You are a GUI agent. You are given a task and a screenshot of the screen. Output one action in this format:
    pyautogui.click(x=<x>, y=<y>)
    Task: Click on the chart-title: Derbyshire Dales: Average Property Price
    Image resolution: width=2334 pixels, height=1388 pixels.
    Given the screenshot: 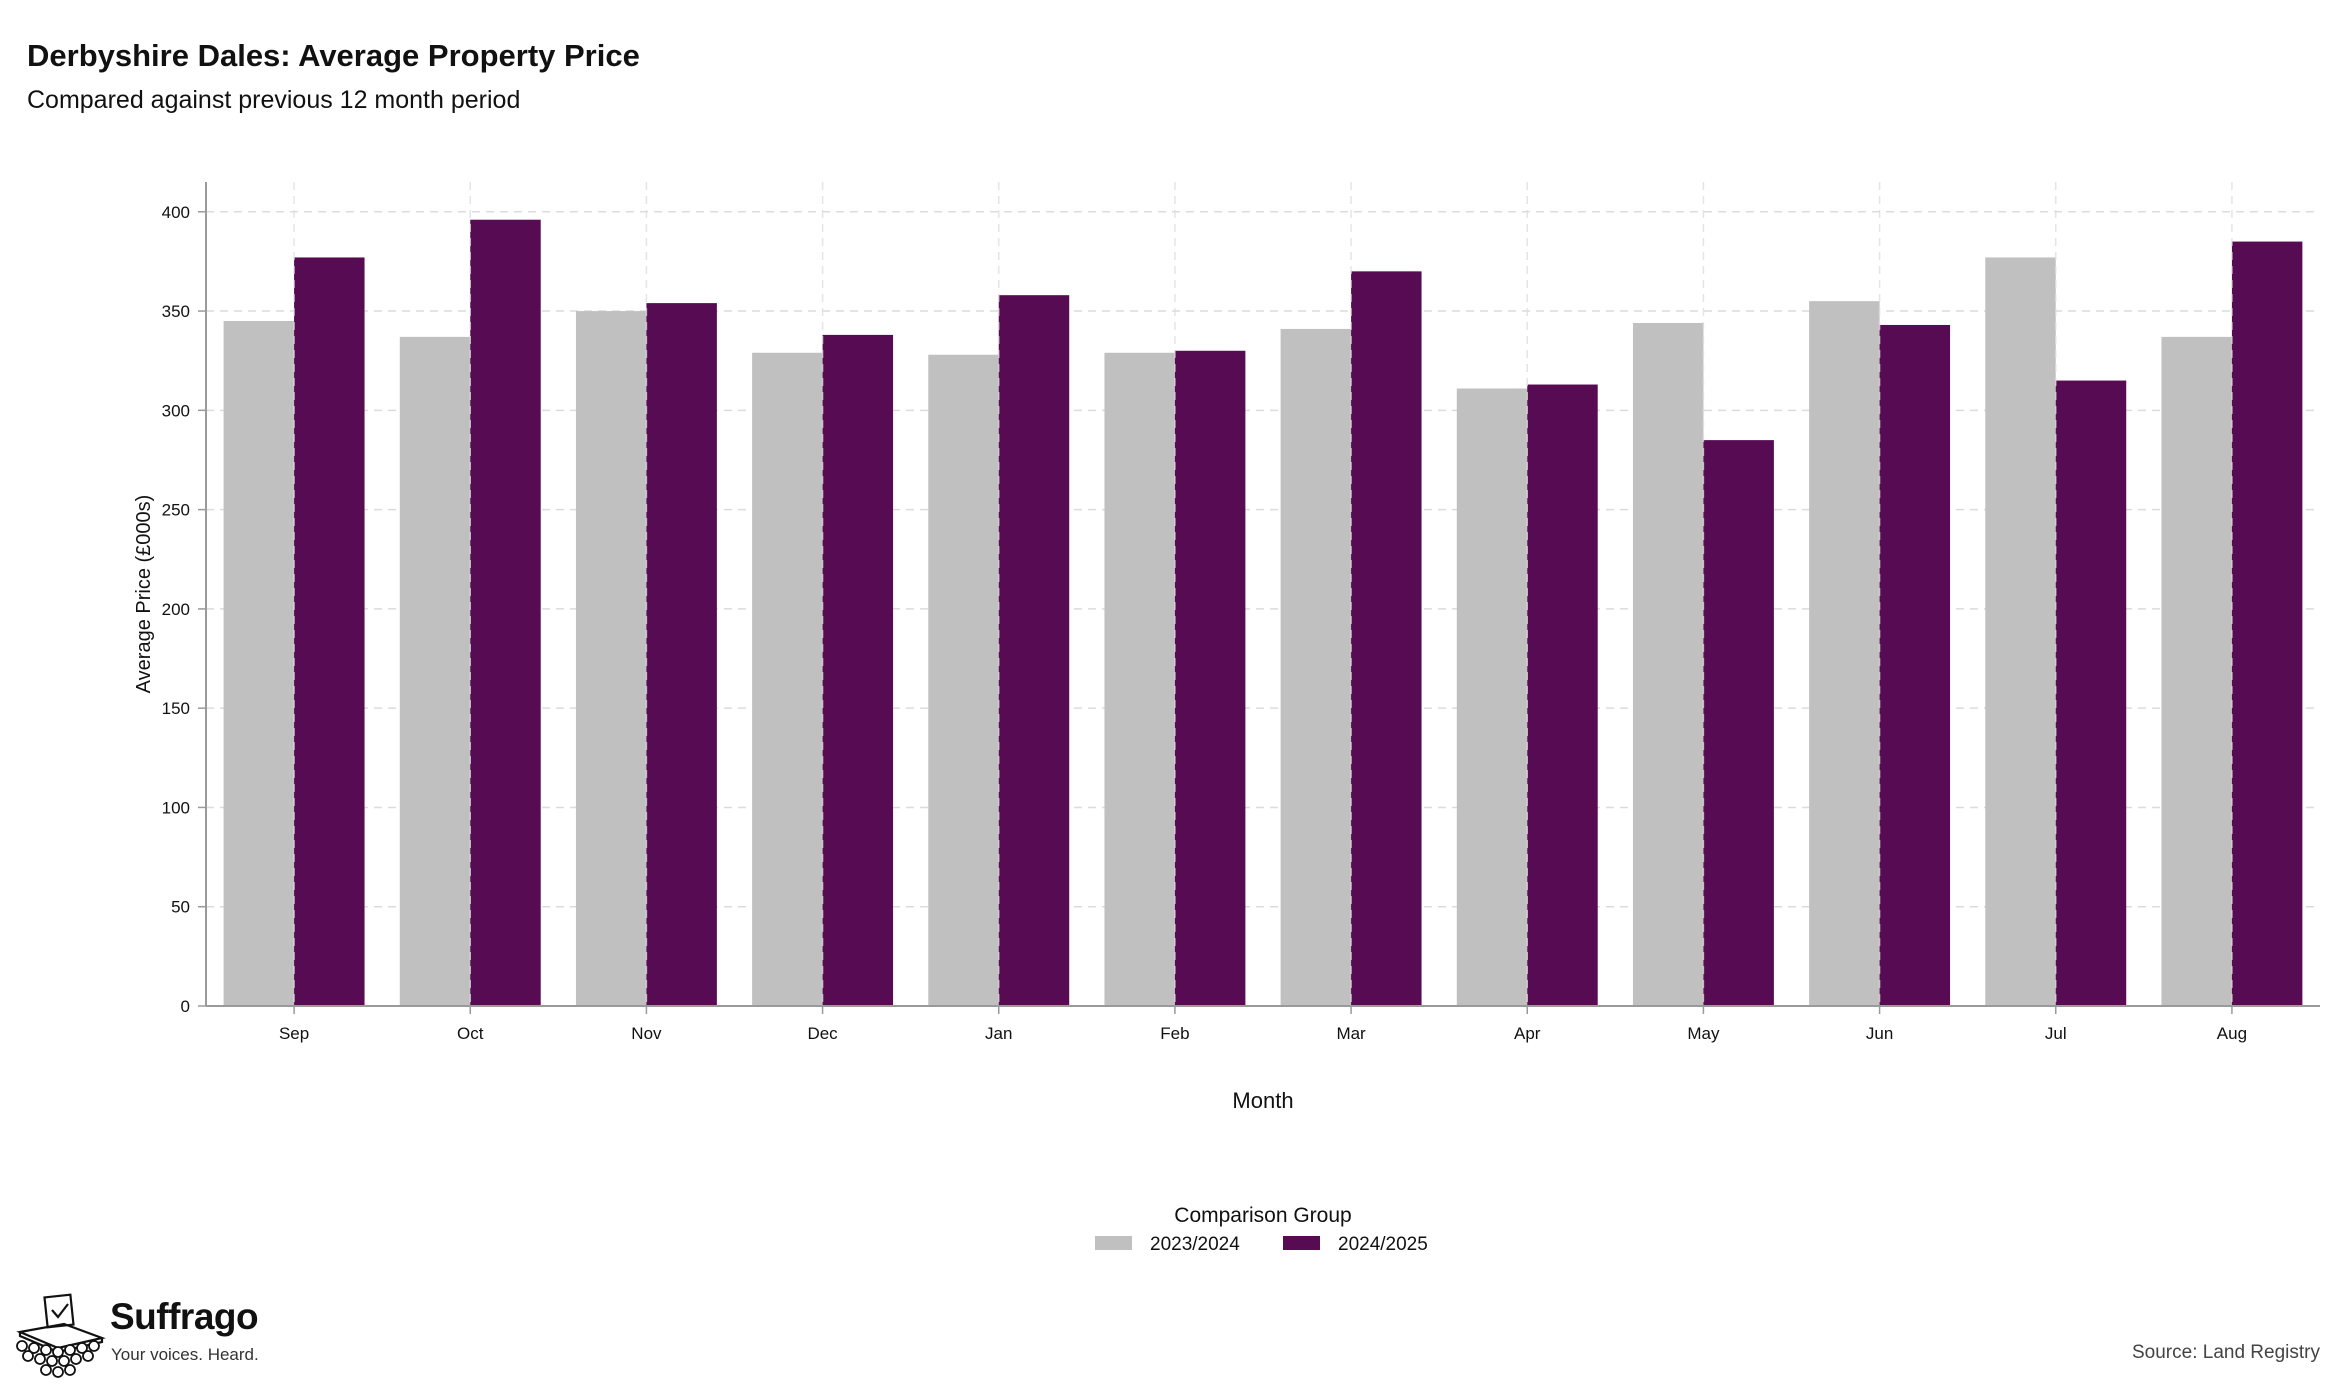 What is the action you would take?
    pyautogui.click(x=333, y=55)
    